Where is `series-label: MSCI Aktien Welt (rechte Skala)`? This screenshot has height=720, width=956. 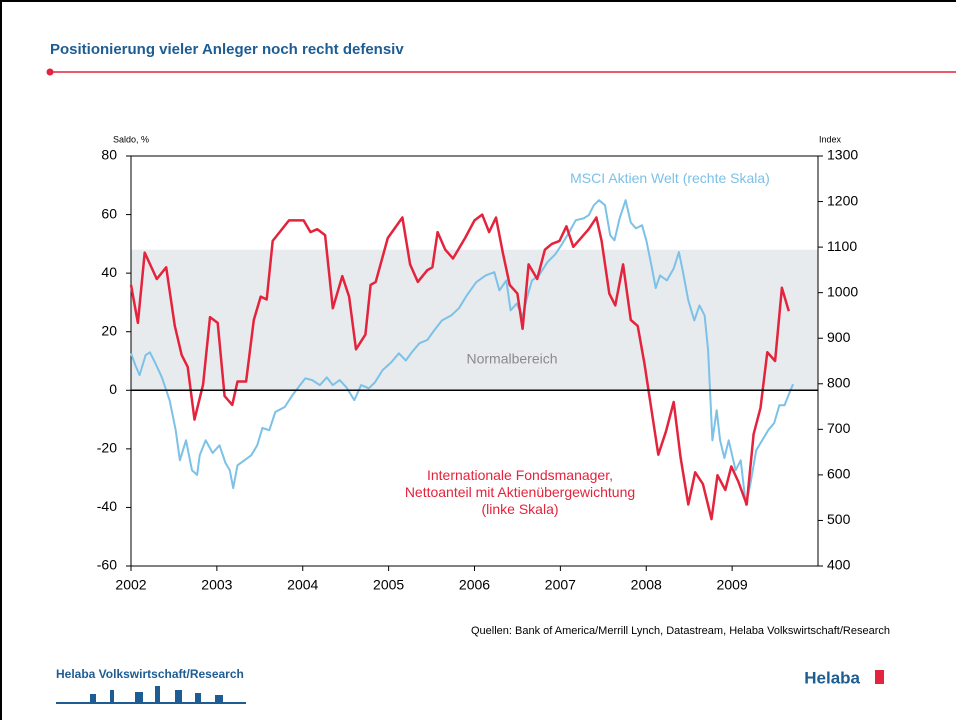 series-label: MSCI Aktien Welt (rechte Skala) is located at coordinates (670, 178).